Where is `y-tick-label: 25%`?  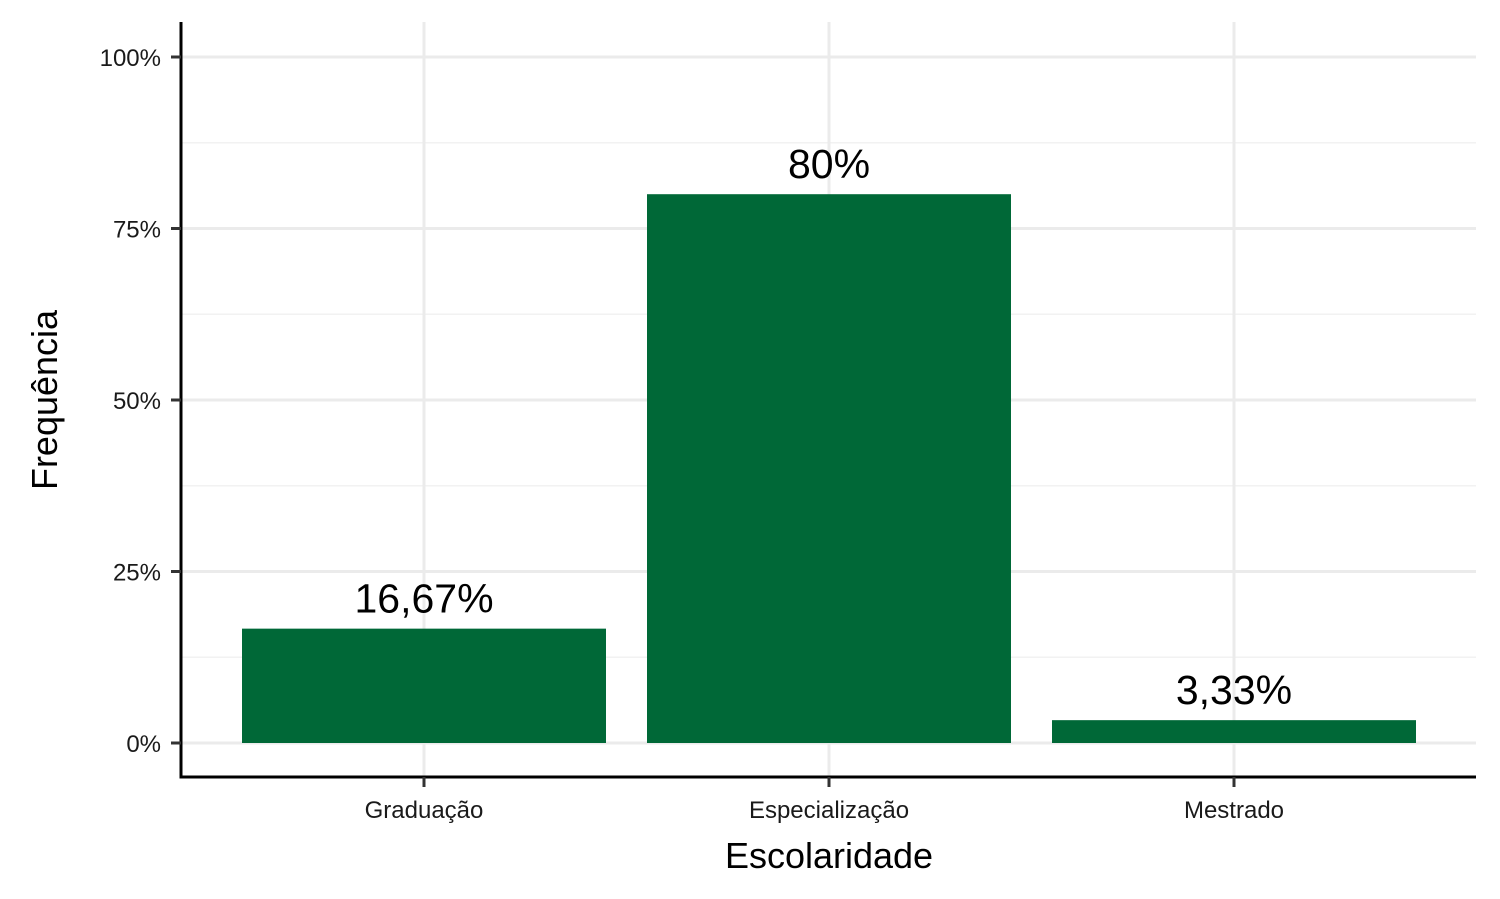 y-tick-label: 25% is located at coordinates (137, 573).